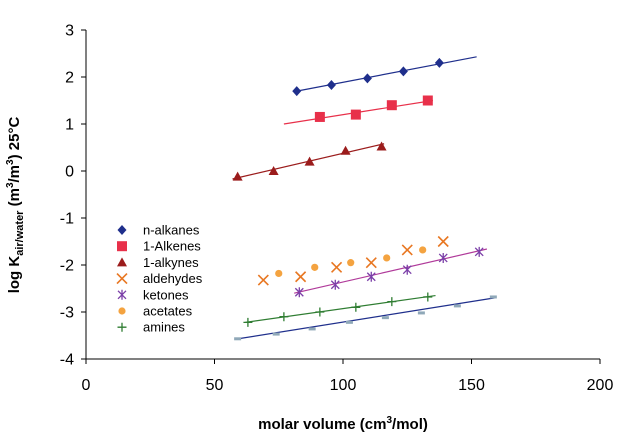  Describe the element at coordinates (122, 246) in the screenshot. I see `legend-marker-1-alkenes` at that location.